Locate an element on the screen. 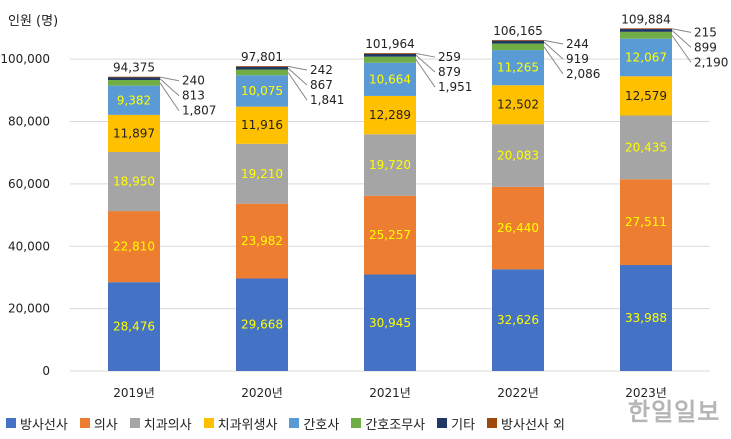 This screenshot has width=731, height=439. data-label: 11,916 is located at coordinates (262, 125).